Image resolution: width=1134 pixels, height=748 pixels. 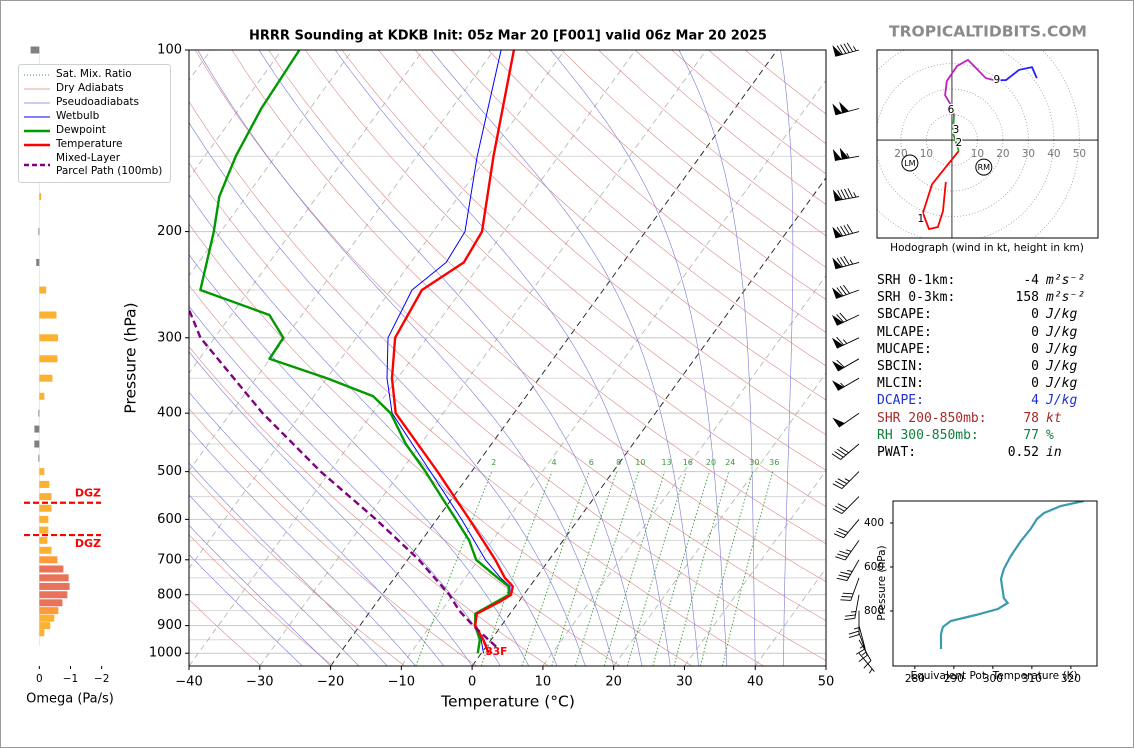 What do you see at coordinates (259, 682) in the screenshot?
I see `x-tick-label: −30` at bounding box center [259, 682].